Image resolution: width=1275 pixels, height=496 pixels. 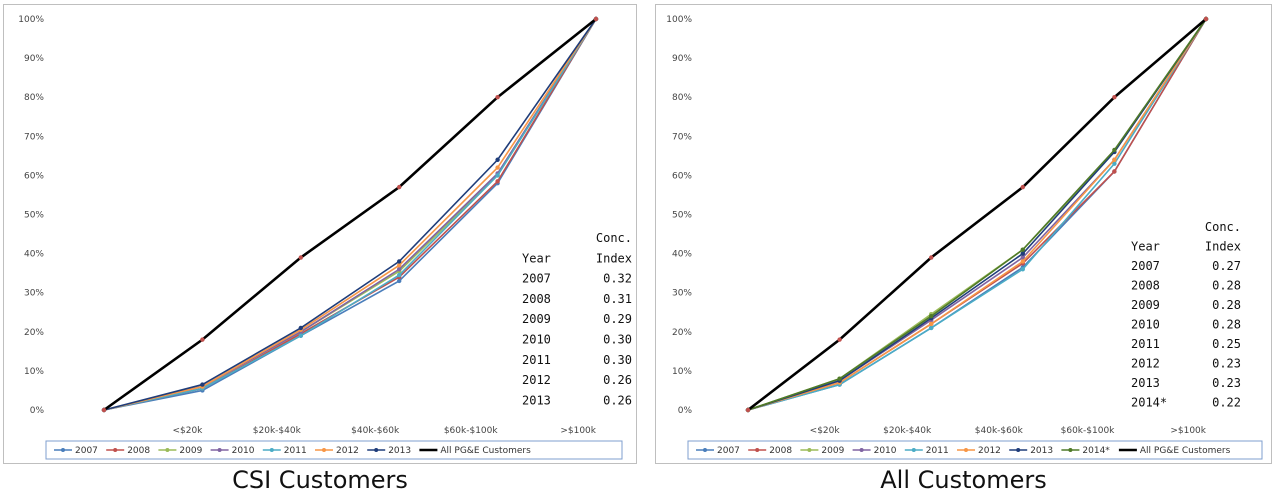 I want to click on x-tick-label: <$20k, so click(x=825, y=431).